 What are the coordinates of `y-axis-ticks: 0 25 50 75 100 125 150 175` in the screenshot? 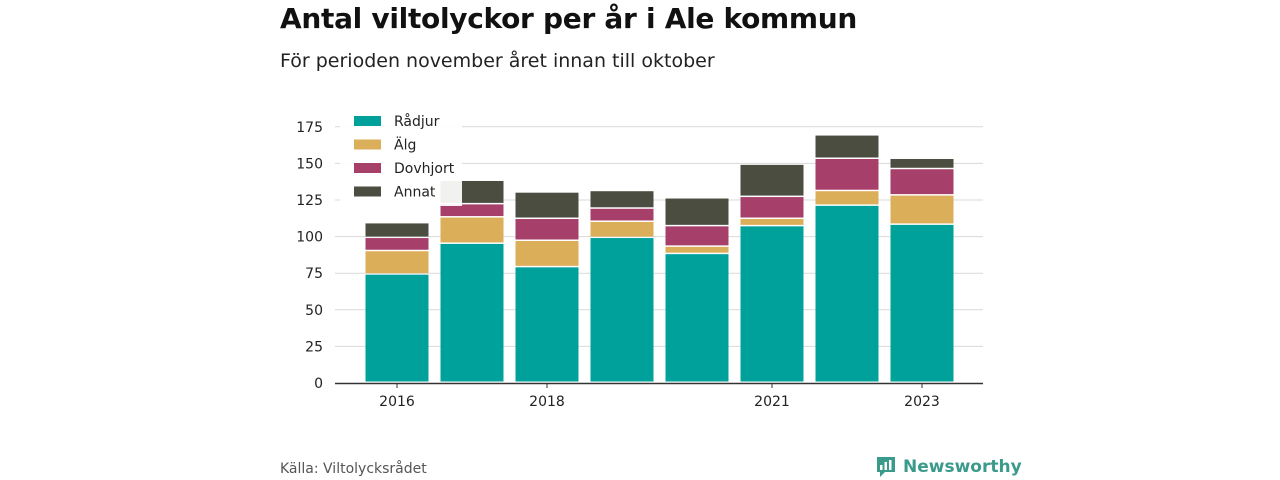 It's located at (309, 256).